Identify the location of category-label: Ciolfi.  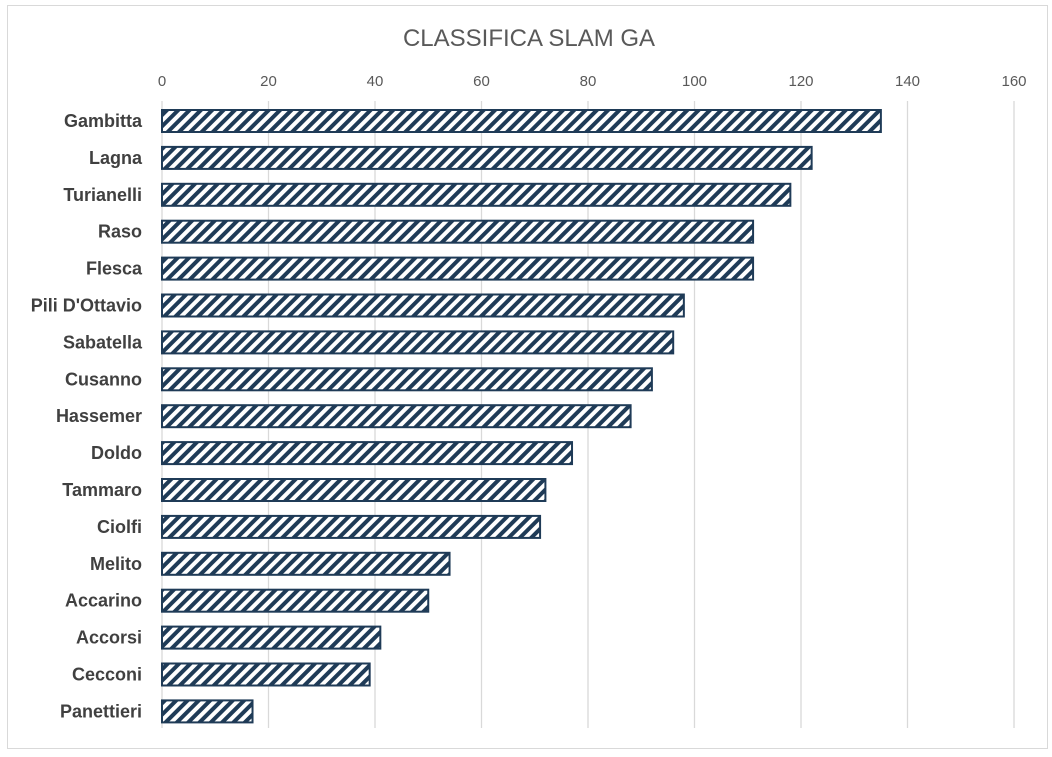
(119, 527).